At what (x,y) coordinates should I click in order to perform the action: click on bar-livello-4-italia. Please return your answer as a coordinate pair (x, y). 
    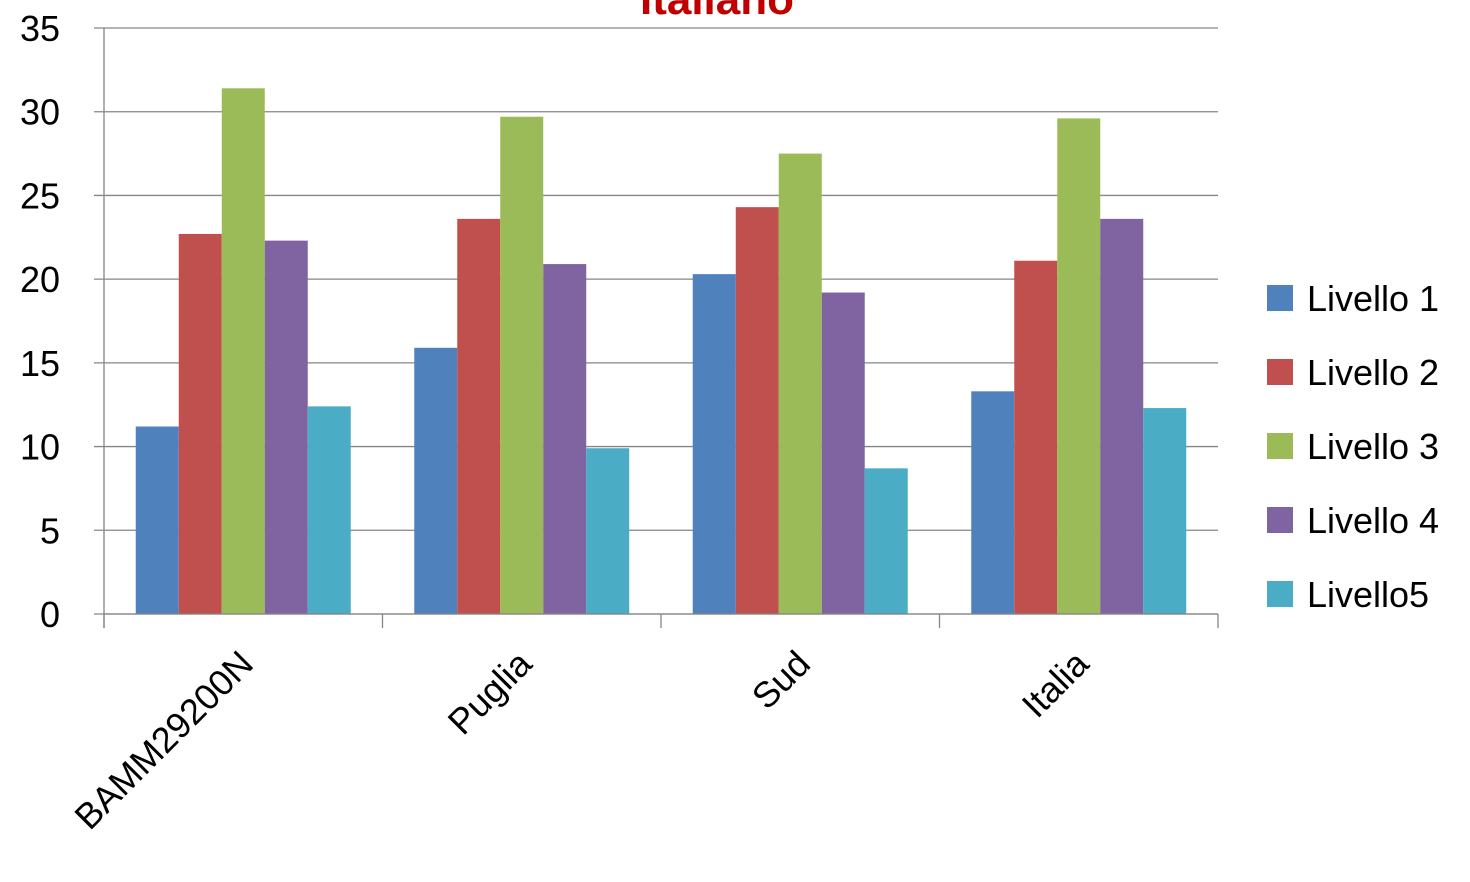
    Looking at the image, I should click on (1122, 416).